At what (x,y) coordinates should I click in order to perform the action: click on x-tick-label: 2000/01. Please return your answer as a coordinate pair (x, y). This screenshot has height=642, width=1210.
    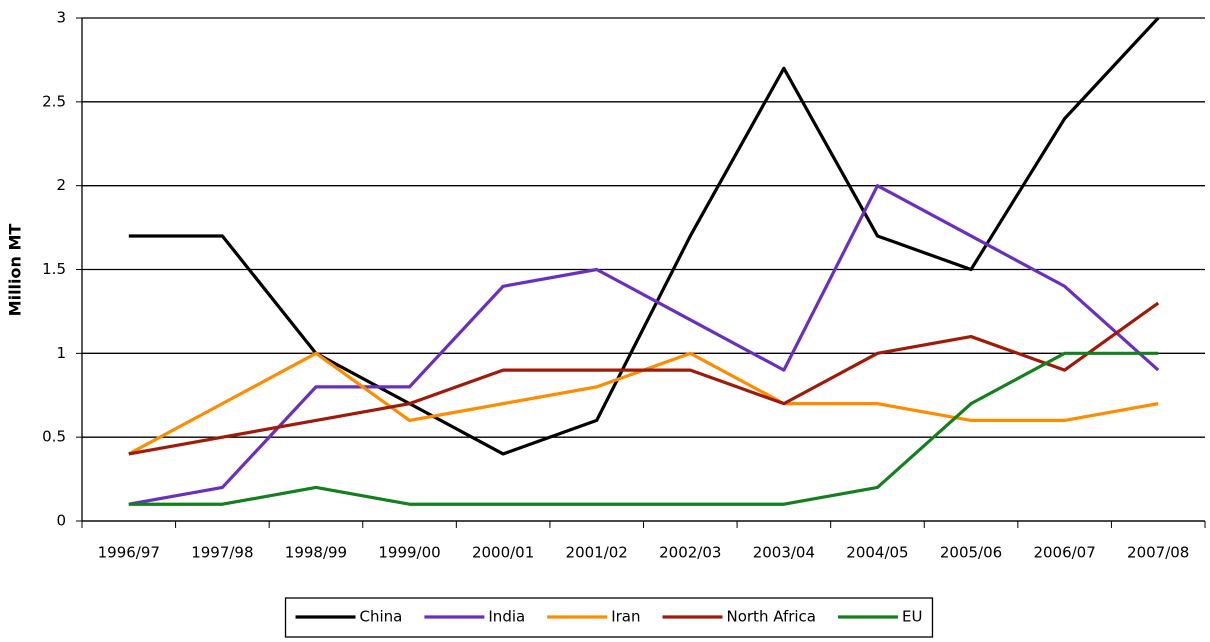
    Looking at the image, I should click on (503, 553).